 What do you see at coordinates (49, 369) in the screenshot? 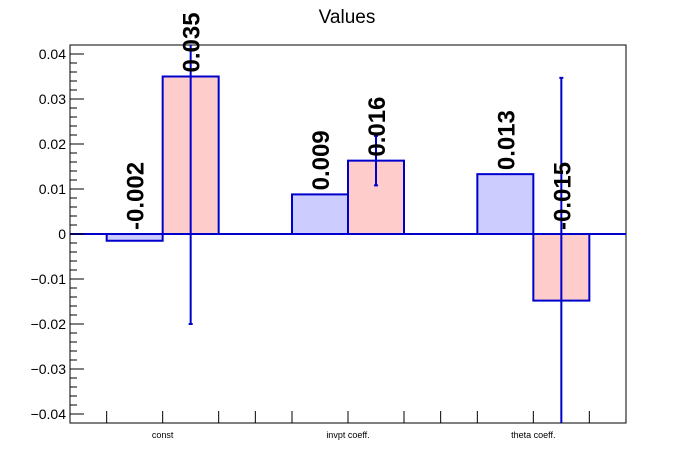
I see `y-tick-label: −0.03` at bounding box center [49, 369].